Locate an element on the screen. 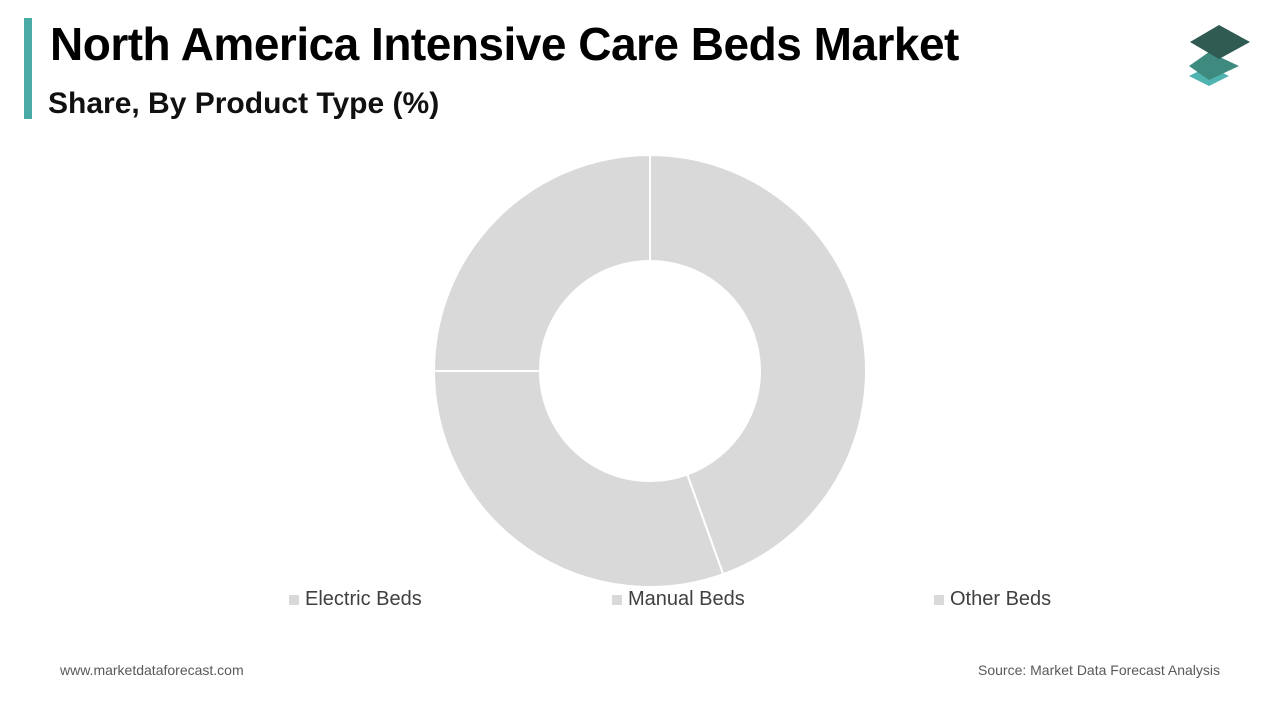 The image size is (1280, 720). logo-layer-top is located at coordinates (1220, 42).